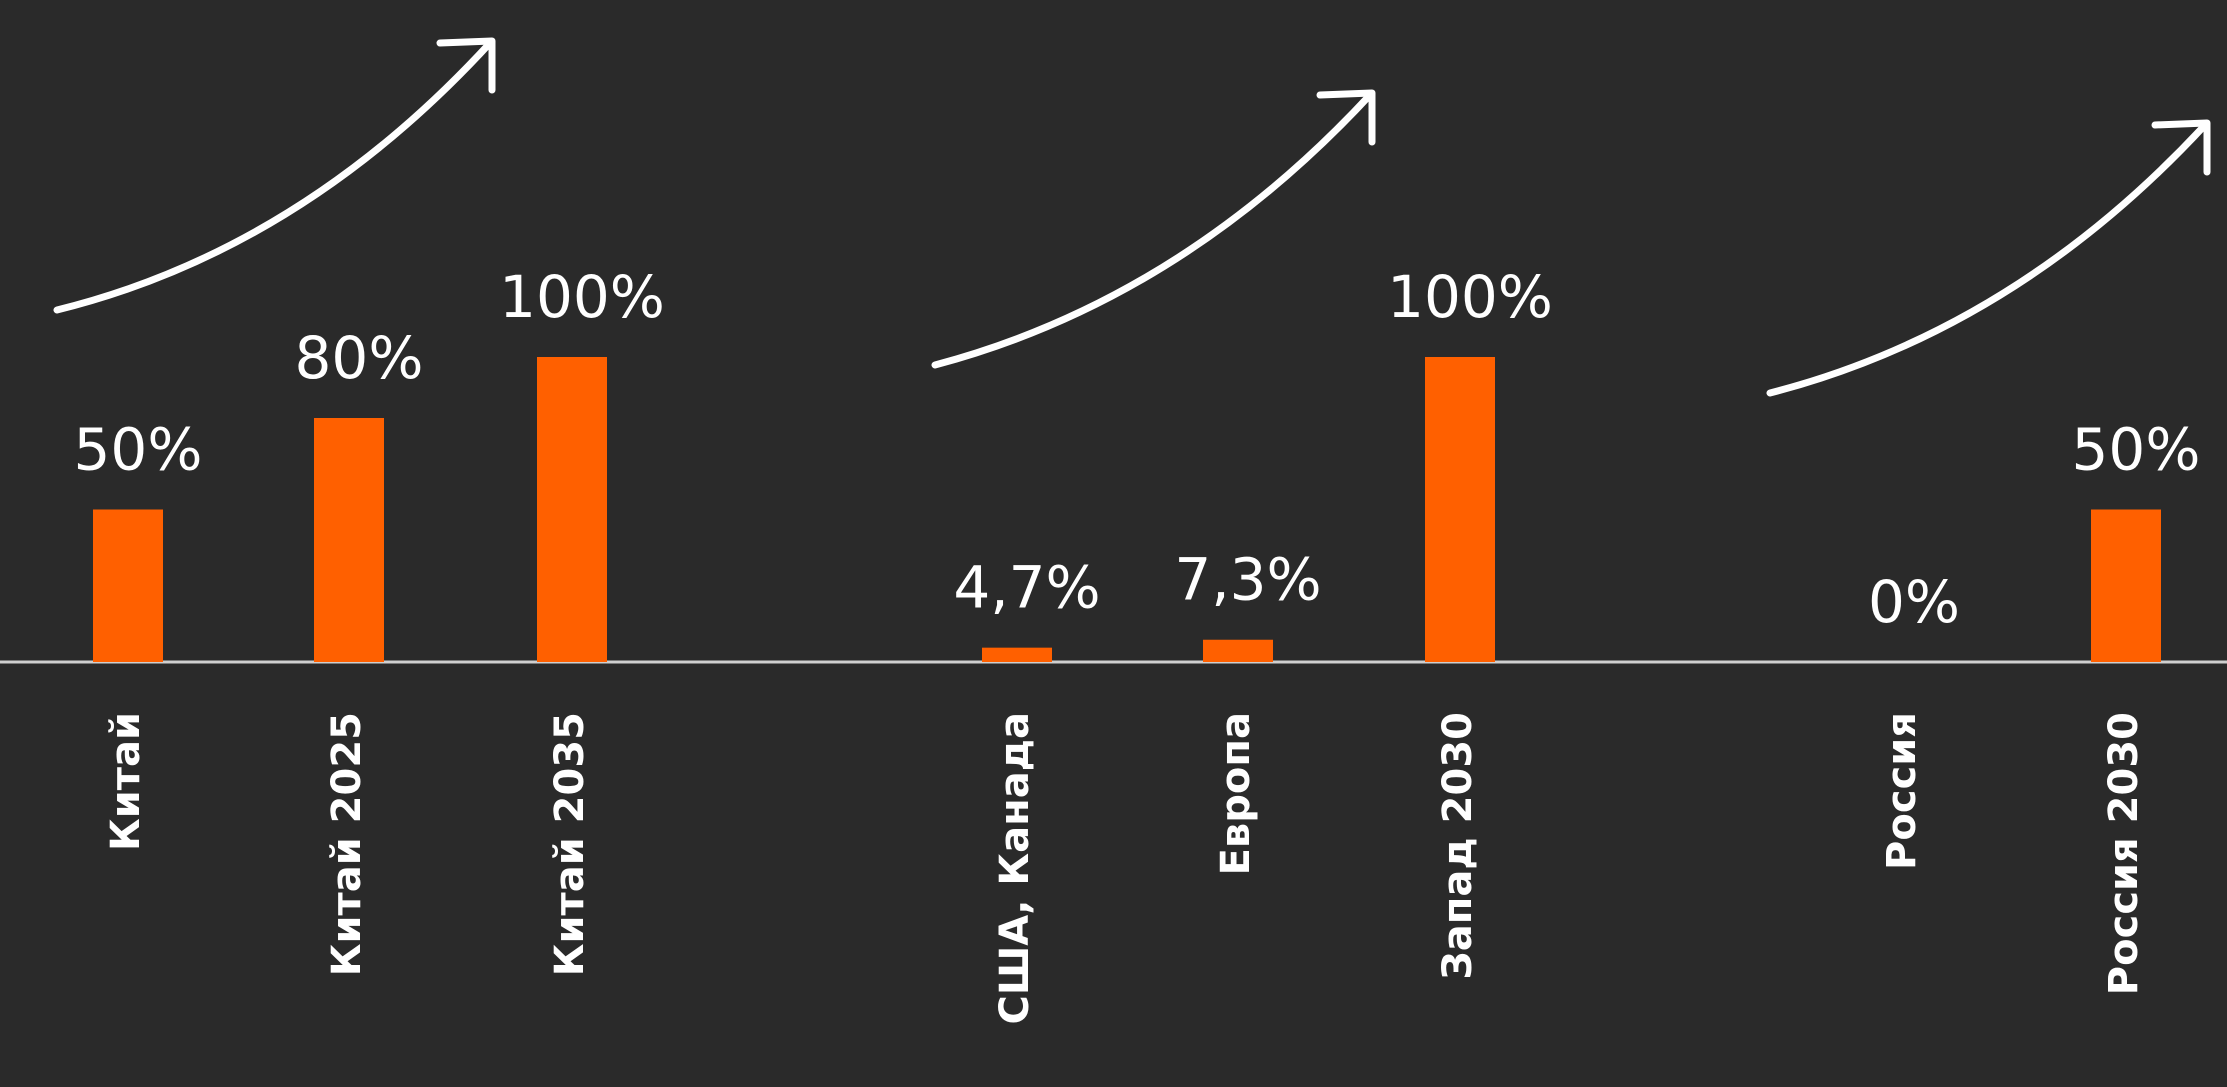 Image resolution: width=2227 pixels, height=1087 pixels. Describe the element at coordinates (347, 844) in the screenshot. I see `x-tick-label: Китай 2025` at that location.